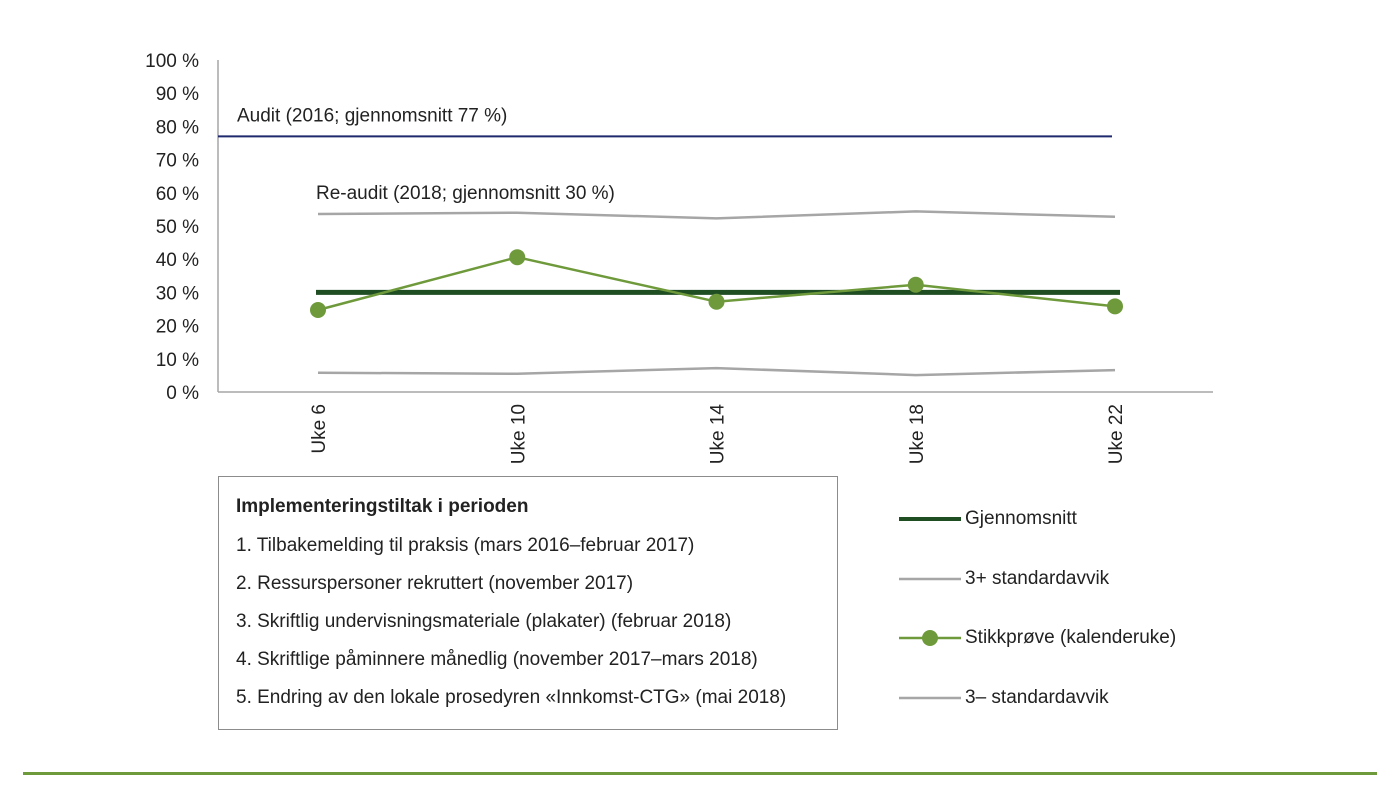  Describe the element at coordinates (1037, 697) in the screenshot. I see `legend-label: 3– standardavvik` at that location.